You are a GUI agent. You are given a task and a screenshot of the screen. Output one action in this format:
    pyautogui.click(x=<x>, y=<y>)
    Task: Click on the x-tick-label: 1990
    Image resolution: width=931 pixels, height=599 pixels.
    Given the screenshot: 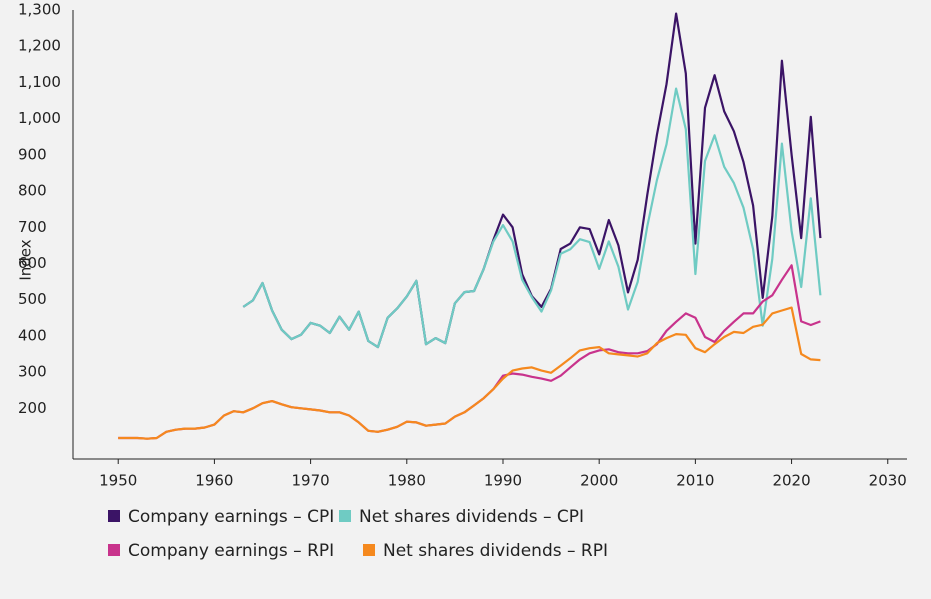 What is the action you would take?
    pyautogui.click(x=503, y=481)
    